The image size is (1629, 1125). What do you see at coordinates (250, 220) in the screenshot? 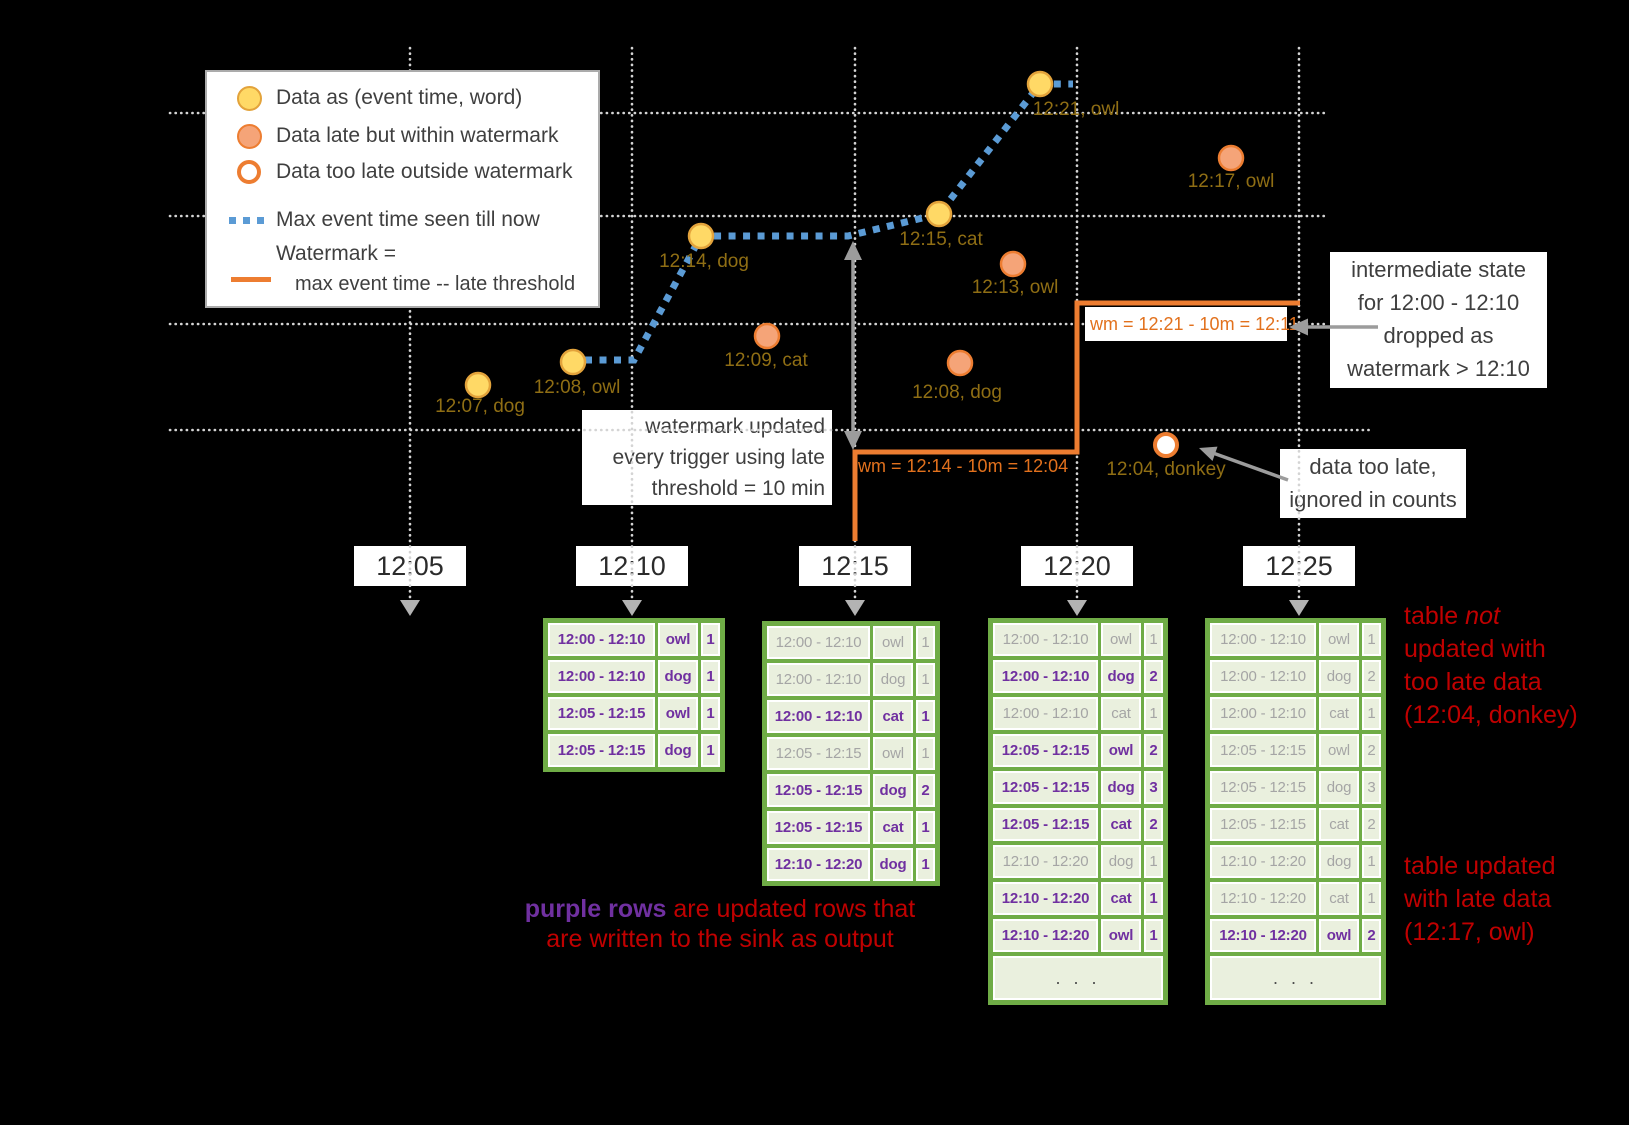
I see `max-event-time-line-icon` at bounding box center [250, 220].